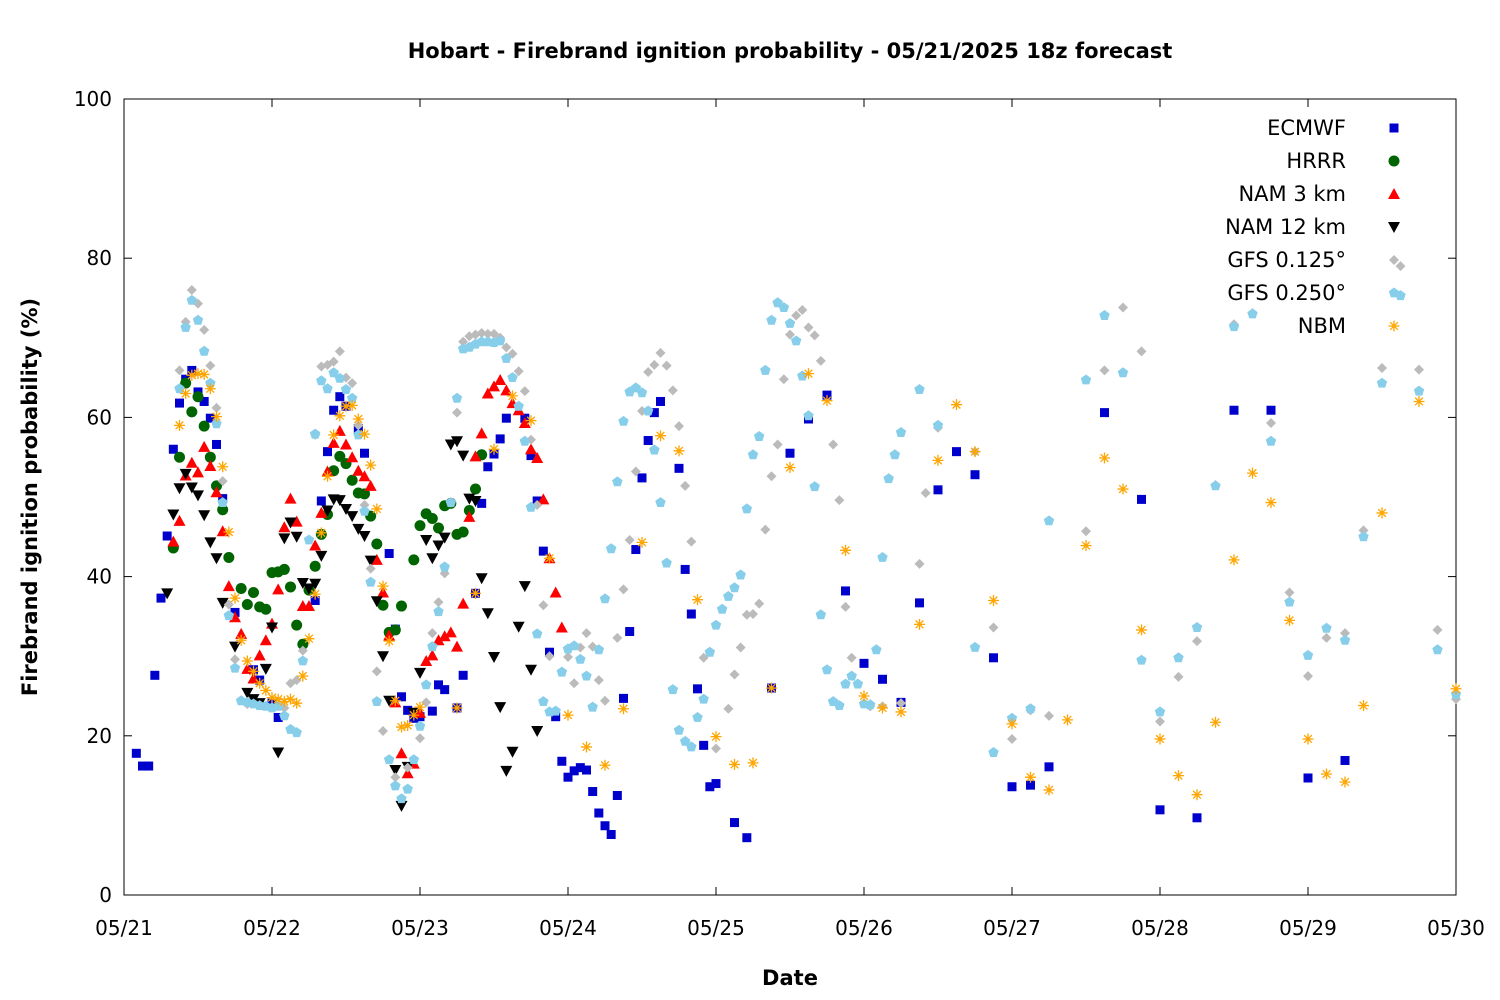  Describe the element at coordinates (1286, 260) in the screenshot. I see `legend-label-gfs-0-125: GFS 0.125°` at that location.